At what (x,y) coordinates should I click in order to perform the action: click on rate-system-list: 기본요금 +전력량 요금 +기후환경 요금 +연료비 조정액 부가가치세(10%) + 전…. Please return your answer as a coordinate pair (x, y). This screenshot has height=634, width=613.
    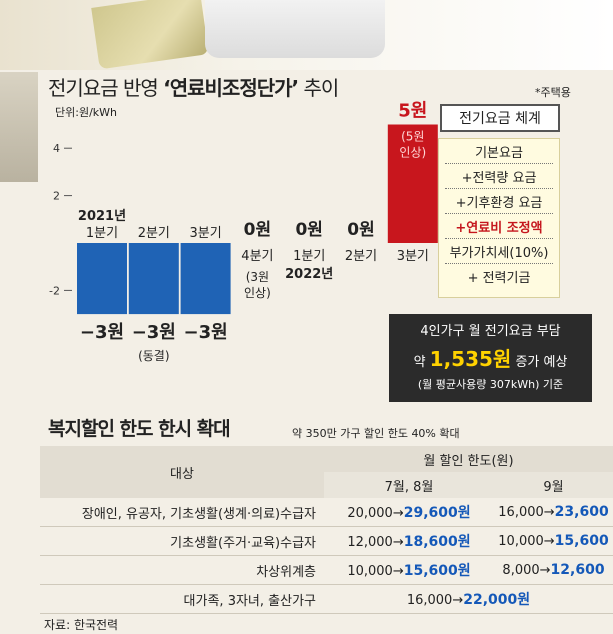
    Looking at the image, I should click on (499, 218).